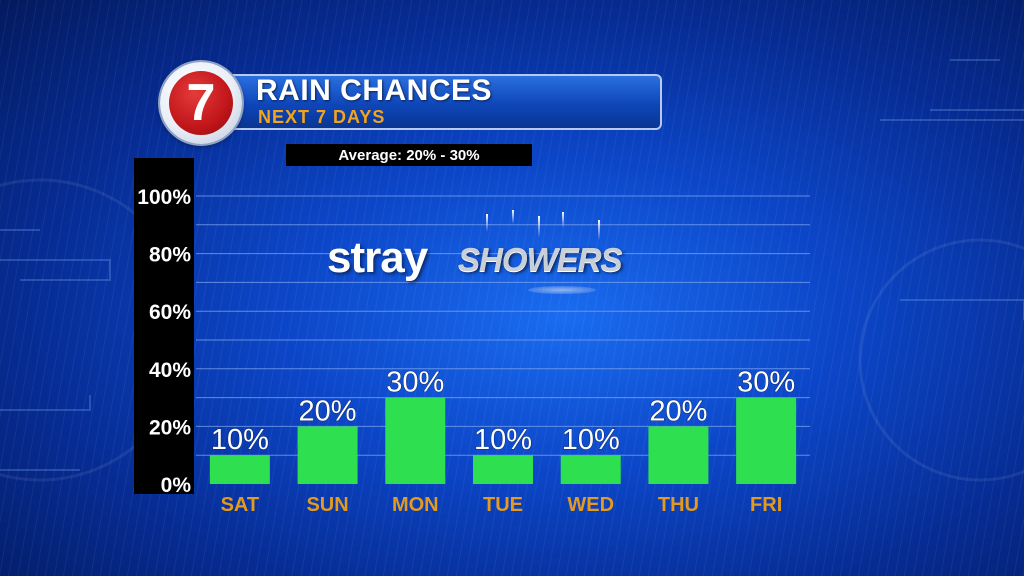 This screenshot has height=576, width=1024. I want to click on x-tick-label: MON, so click(415, 505).